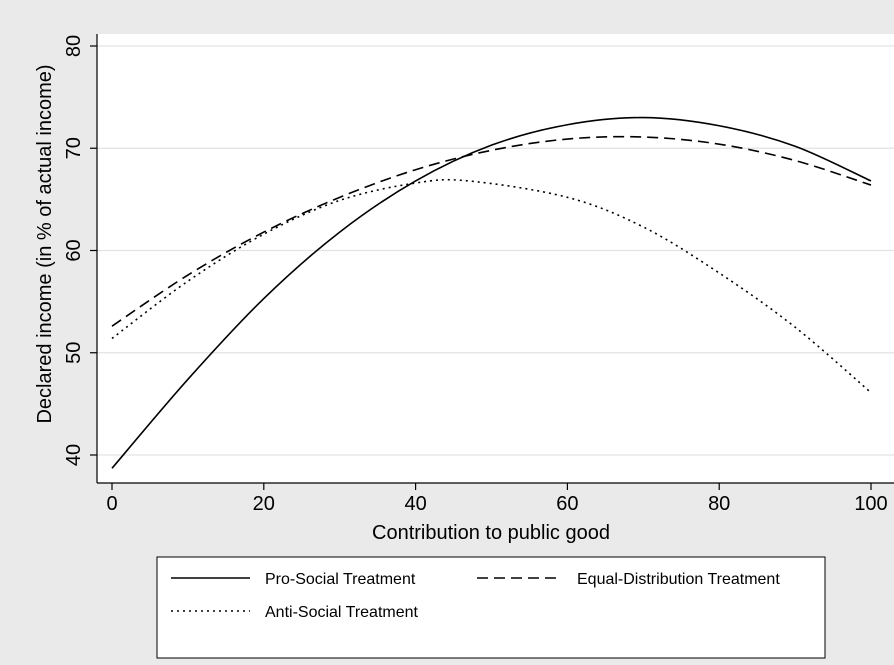 This screenshot has width=894, height=665. What do you see at coordinates (870, 504) in the screenshot?
I see `x-tick-label: 100` at bounding box center [870, 504].